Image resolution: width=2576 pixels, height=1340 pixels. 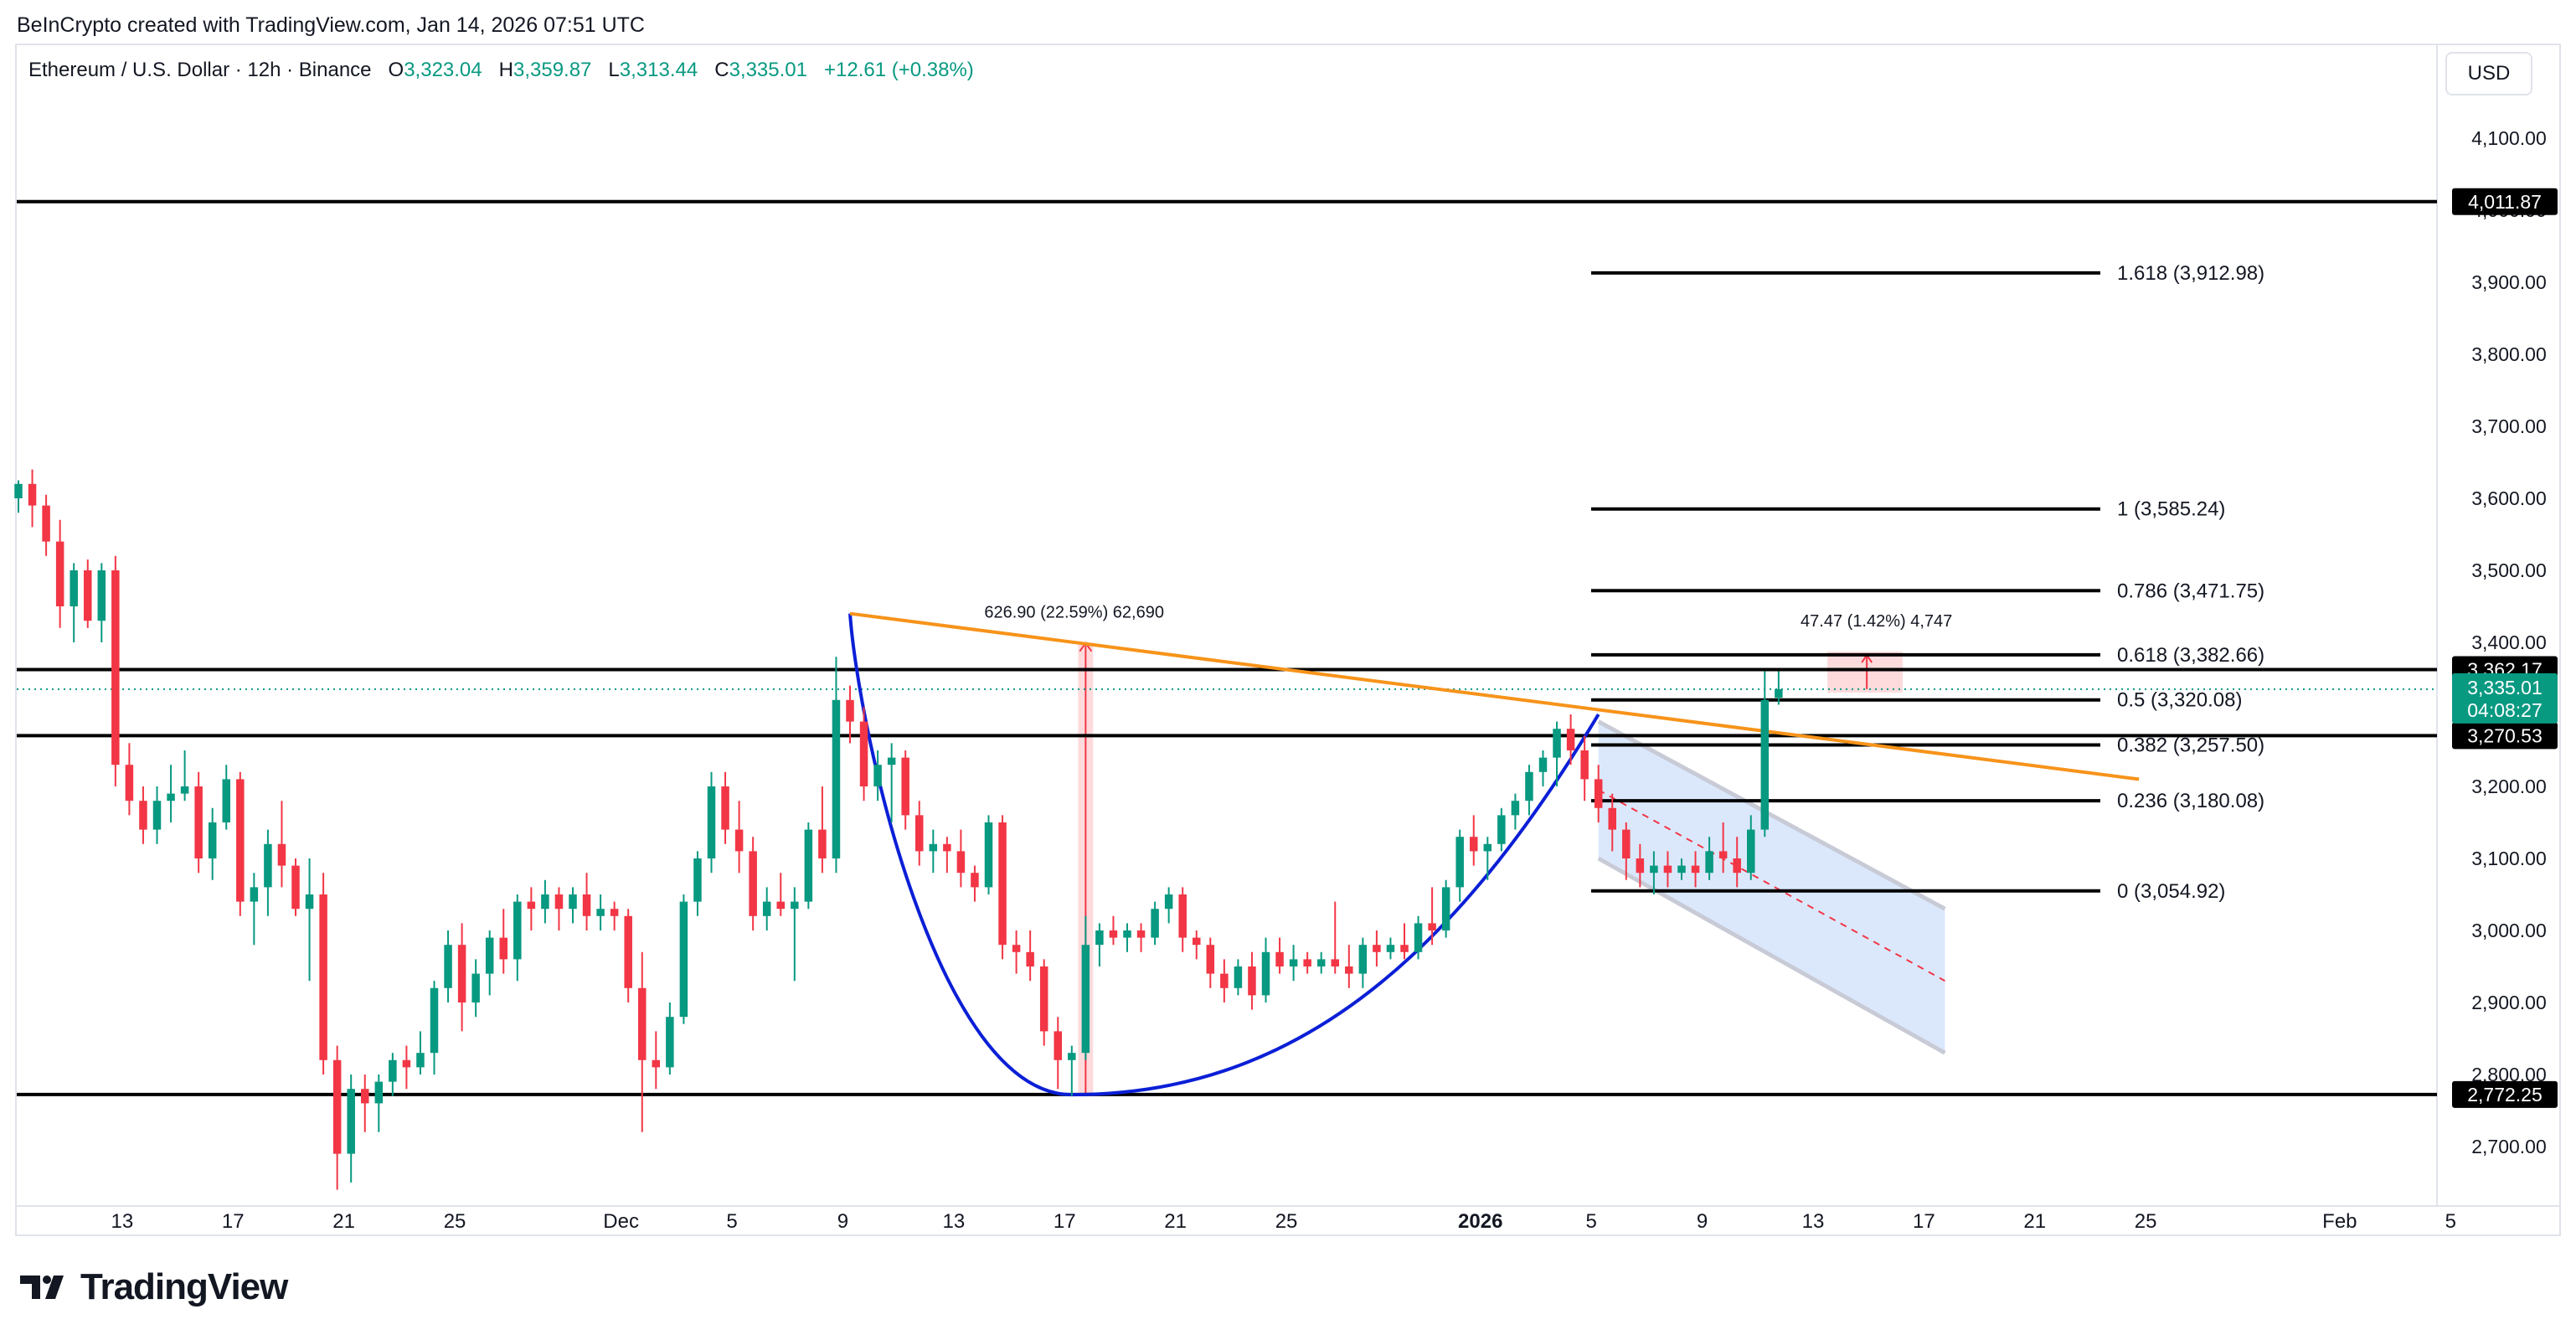 What do you see at coordinates (2509, 282) in the screenshot?
I see `price-axis-tick: 3,900.00` at bounding box center [2509, 282].